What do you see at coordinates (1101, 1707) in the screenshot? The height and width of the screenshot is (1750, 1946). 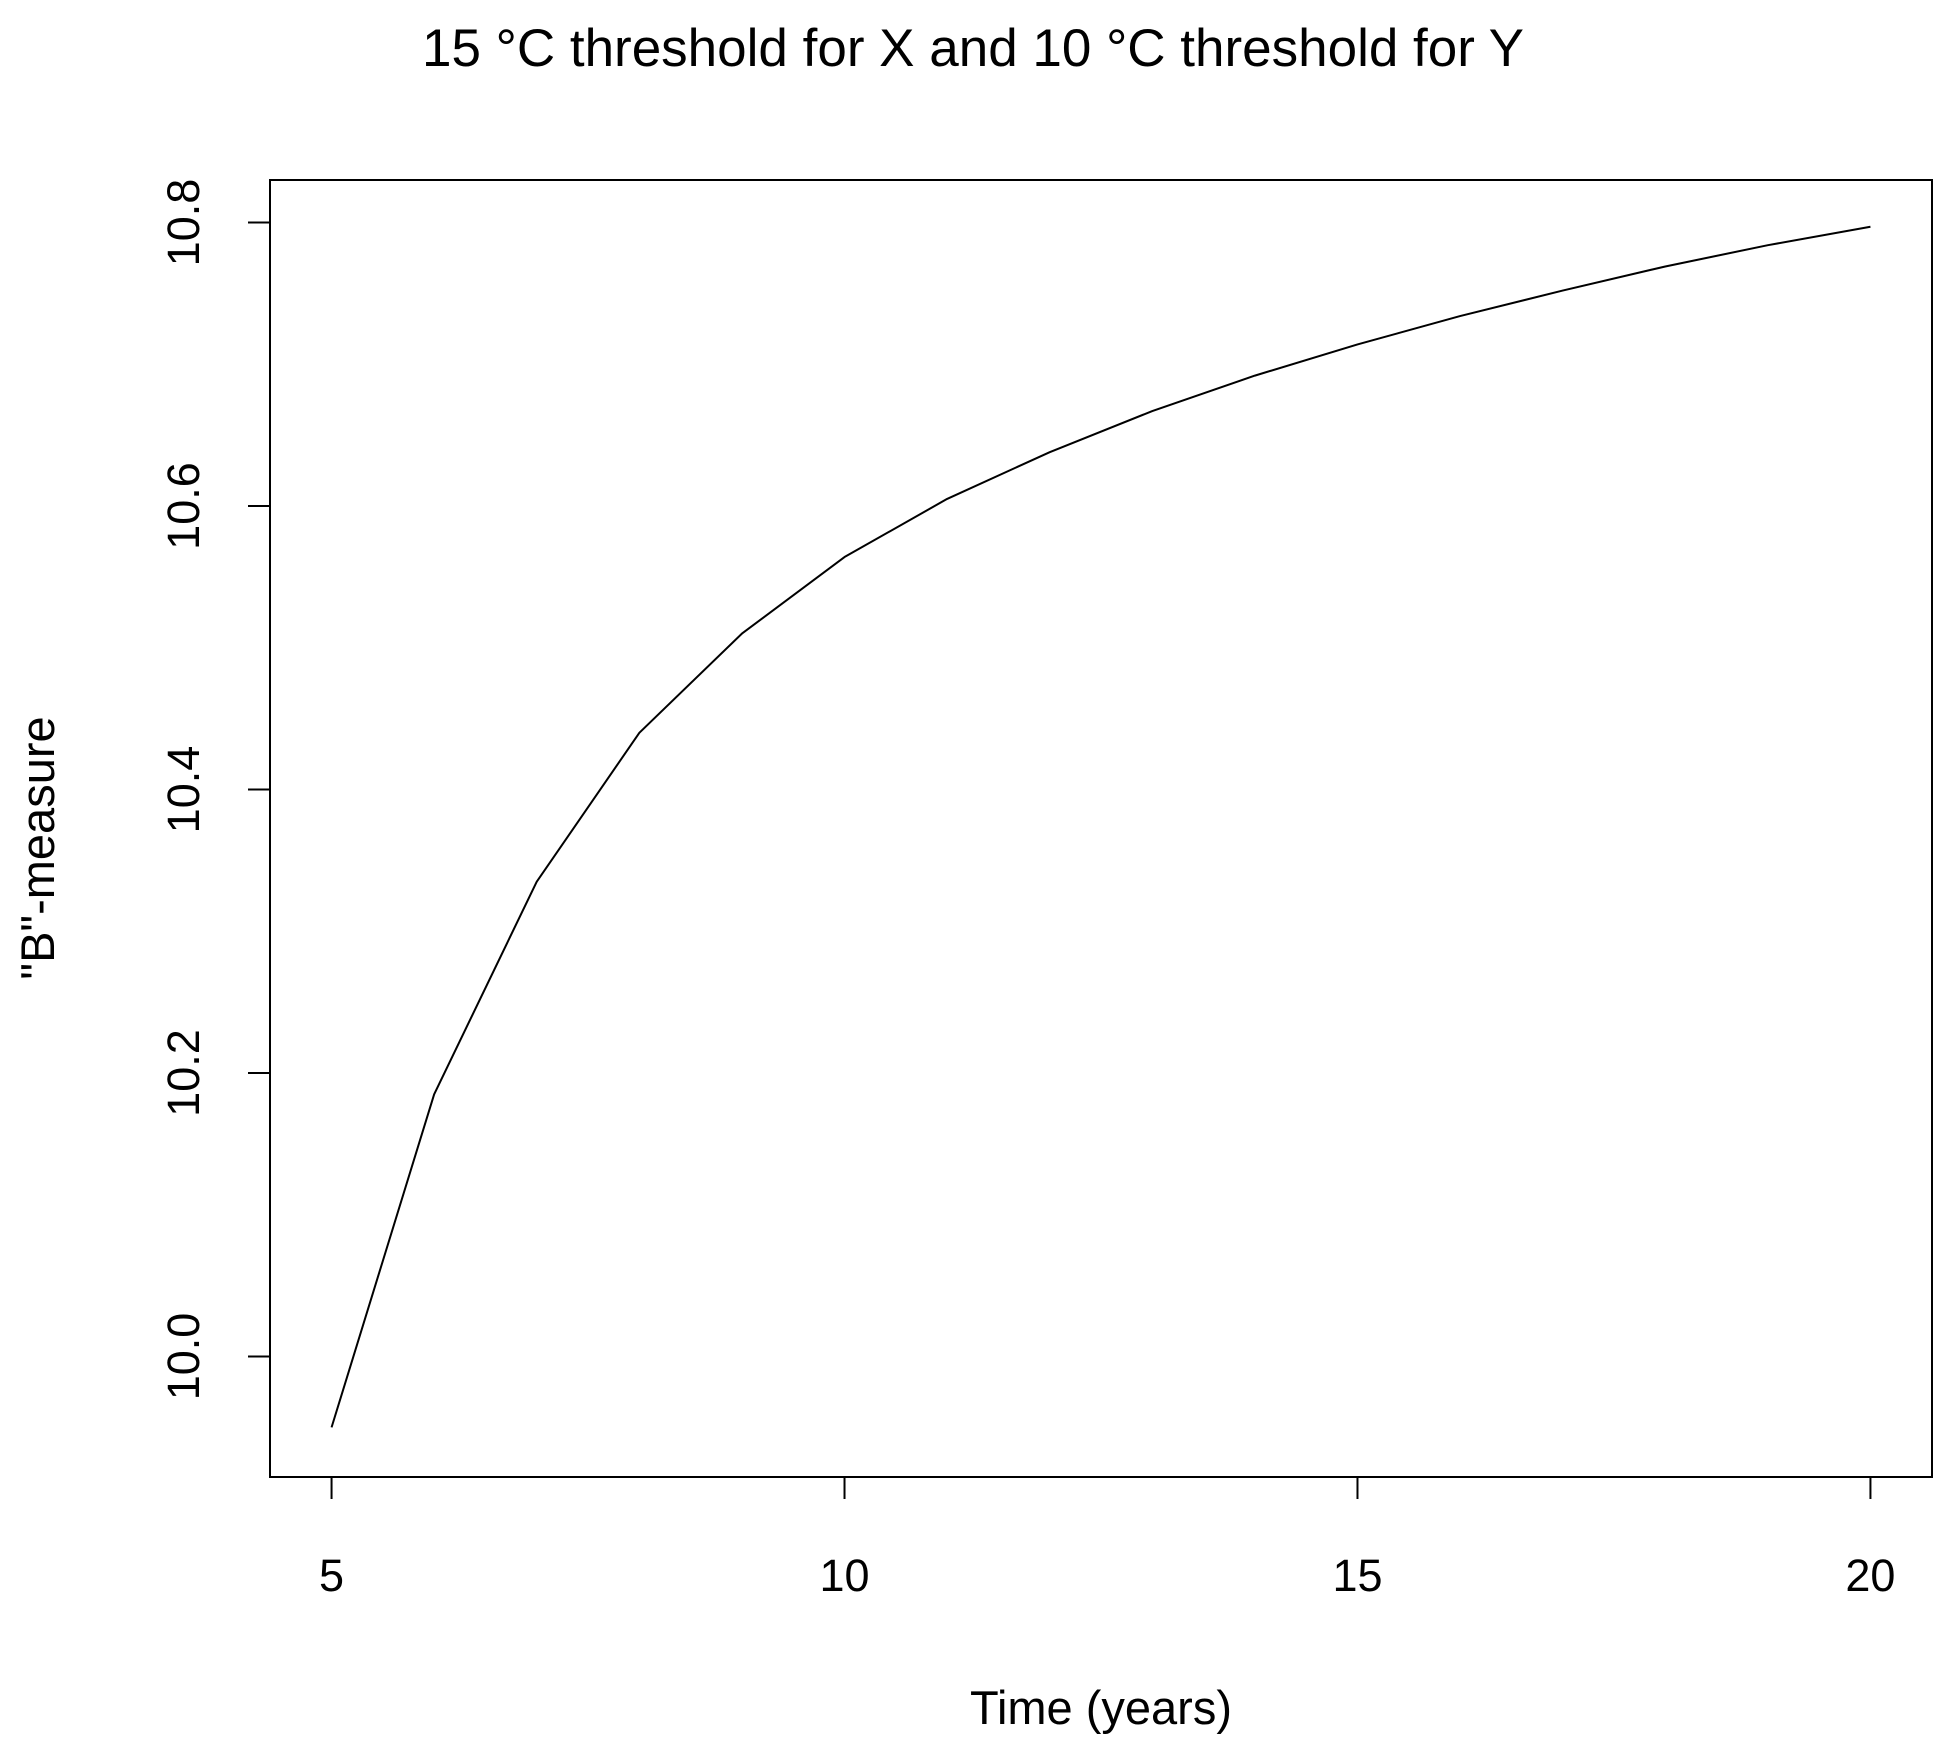 I see `x-axis-label: Time (years)` at bounding box center [1101, 1707].